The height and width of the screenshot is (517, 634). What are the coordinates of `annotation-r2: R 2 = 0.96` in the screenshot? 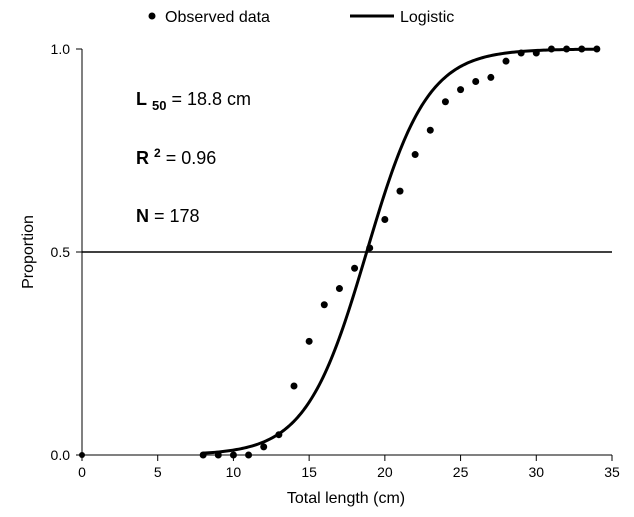 It's located at (176, 154).